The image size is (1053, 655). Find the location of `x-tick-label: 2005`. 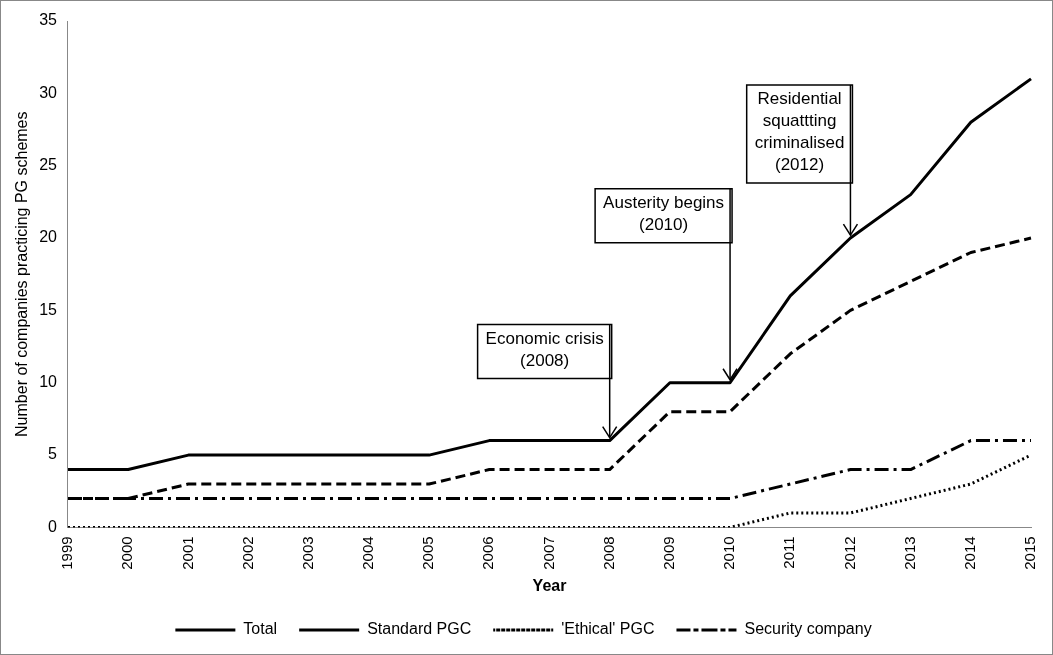

x-tick-label: 2005 is located at coordinates (428, 553).